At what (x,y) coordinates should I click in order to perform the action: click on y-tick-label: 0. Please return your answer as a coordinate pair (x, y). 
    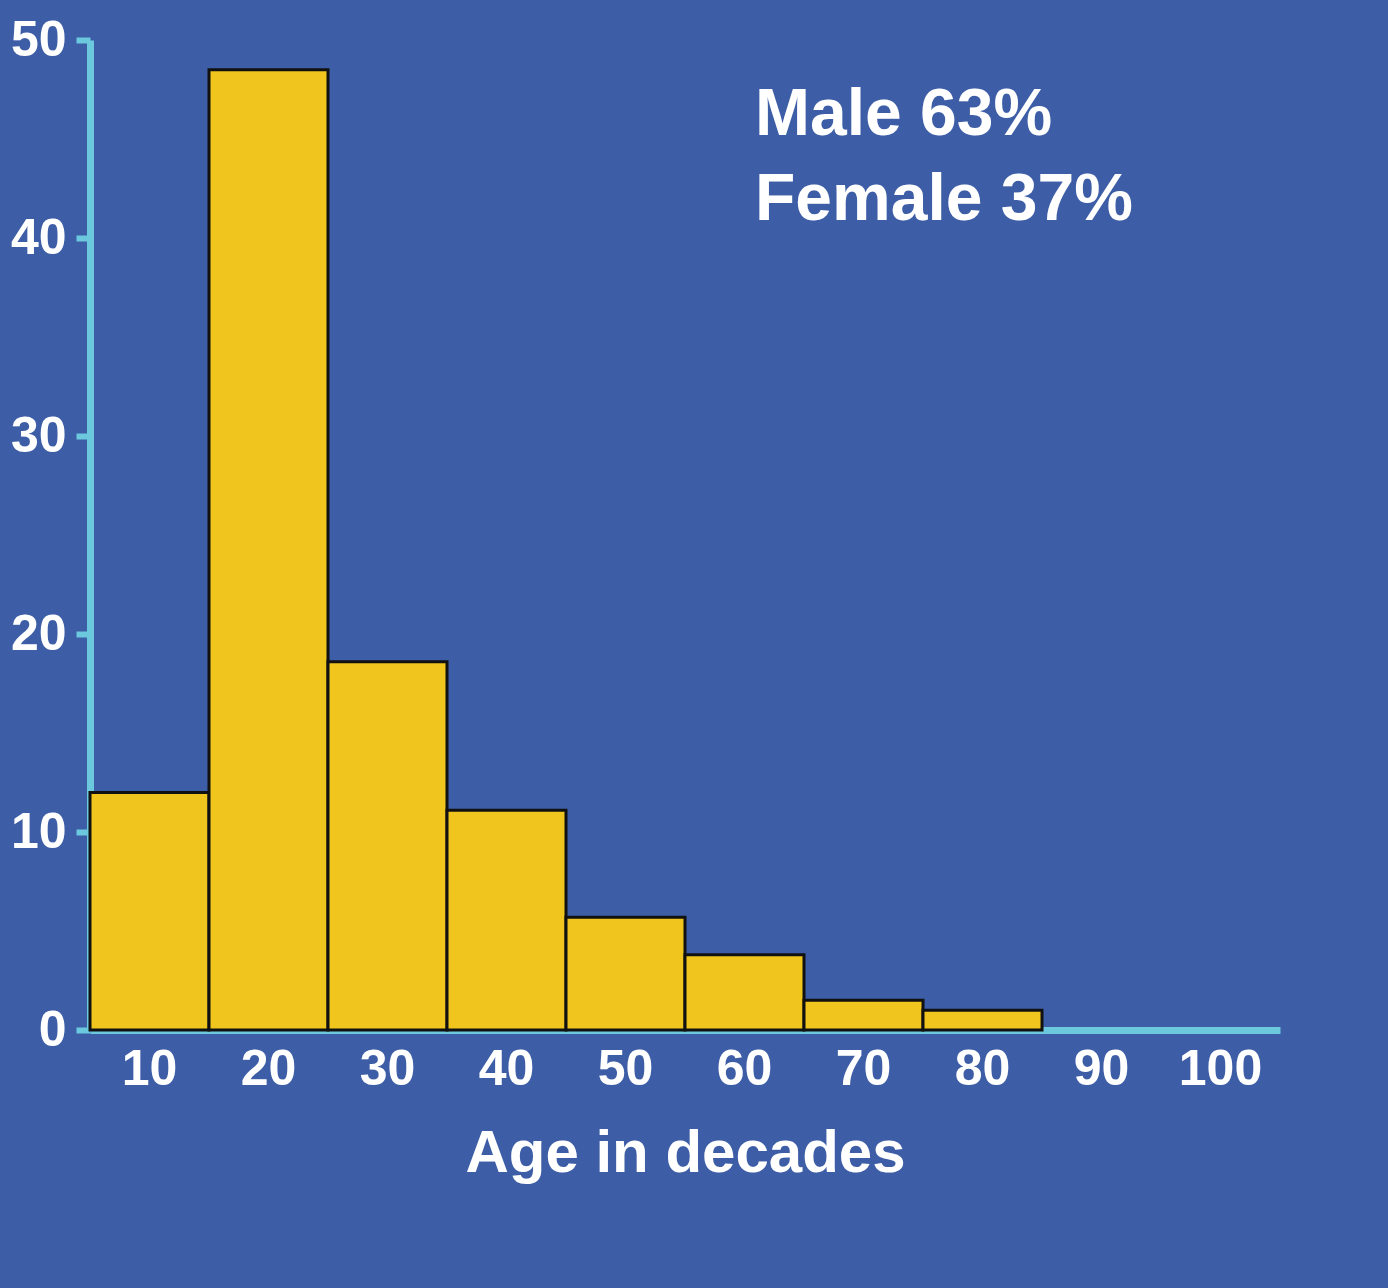
    Looking at the image, I should click on (52, 1028).